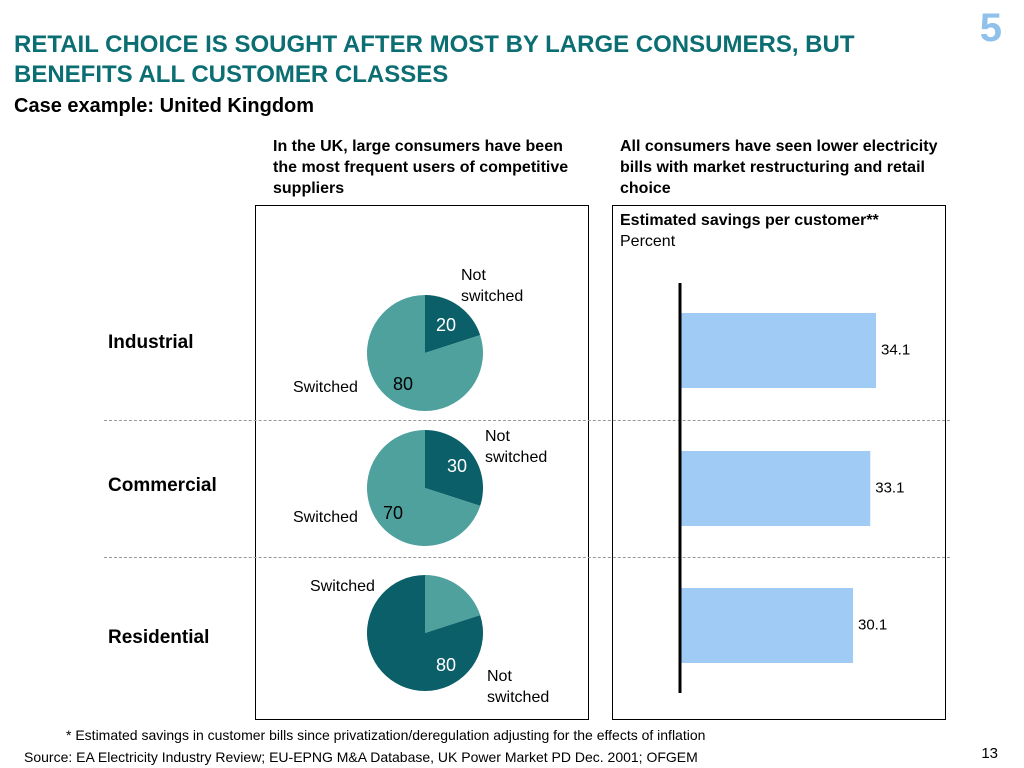 The height and width of the screenshot is (768, 1024). What do you see at coordinates (325, 387) in the screenshot?
I see `pie-label-industrial-switched: Switched` at bounding box center [325, 387].